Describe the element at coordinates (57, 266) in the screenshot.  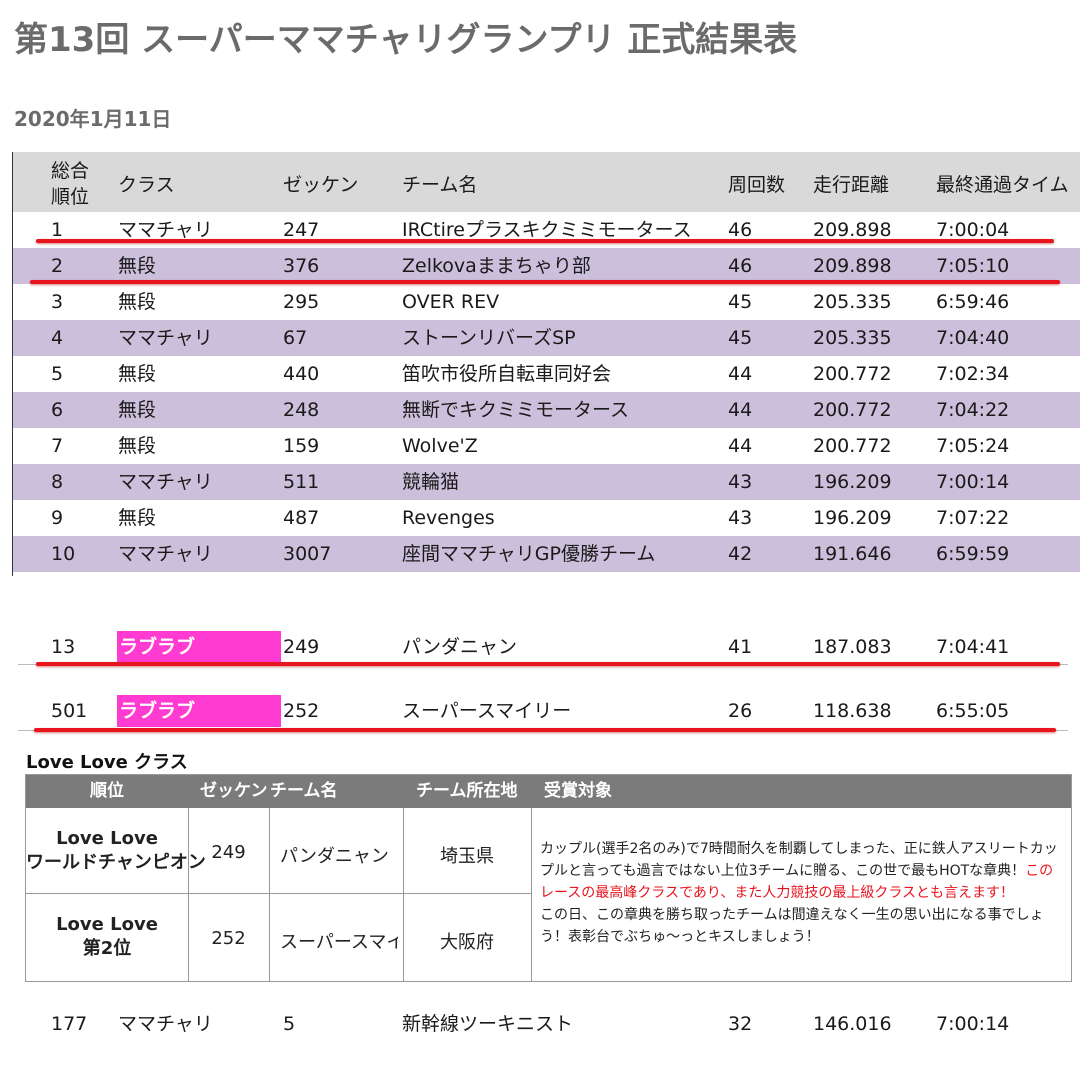
I see `cell-rank: 2` at that location.